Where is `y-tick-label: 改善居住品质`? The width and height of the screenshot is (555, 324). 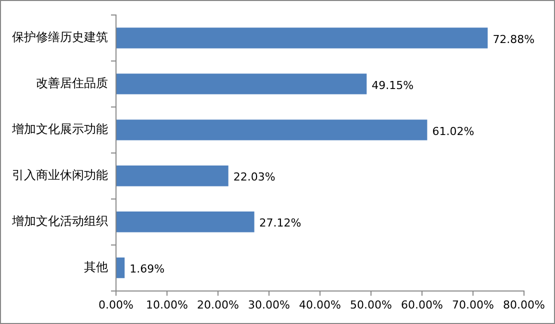
y-tick-label: 改善居住品质 is located at coordinates (72, 83).